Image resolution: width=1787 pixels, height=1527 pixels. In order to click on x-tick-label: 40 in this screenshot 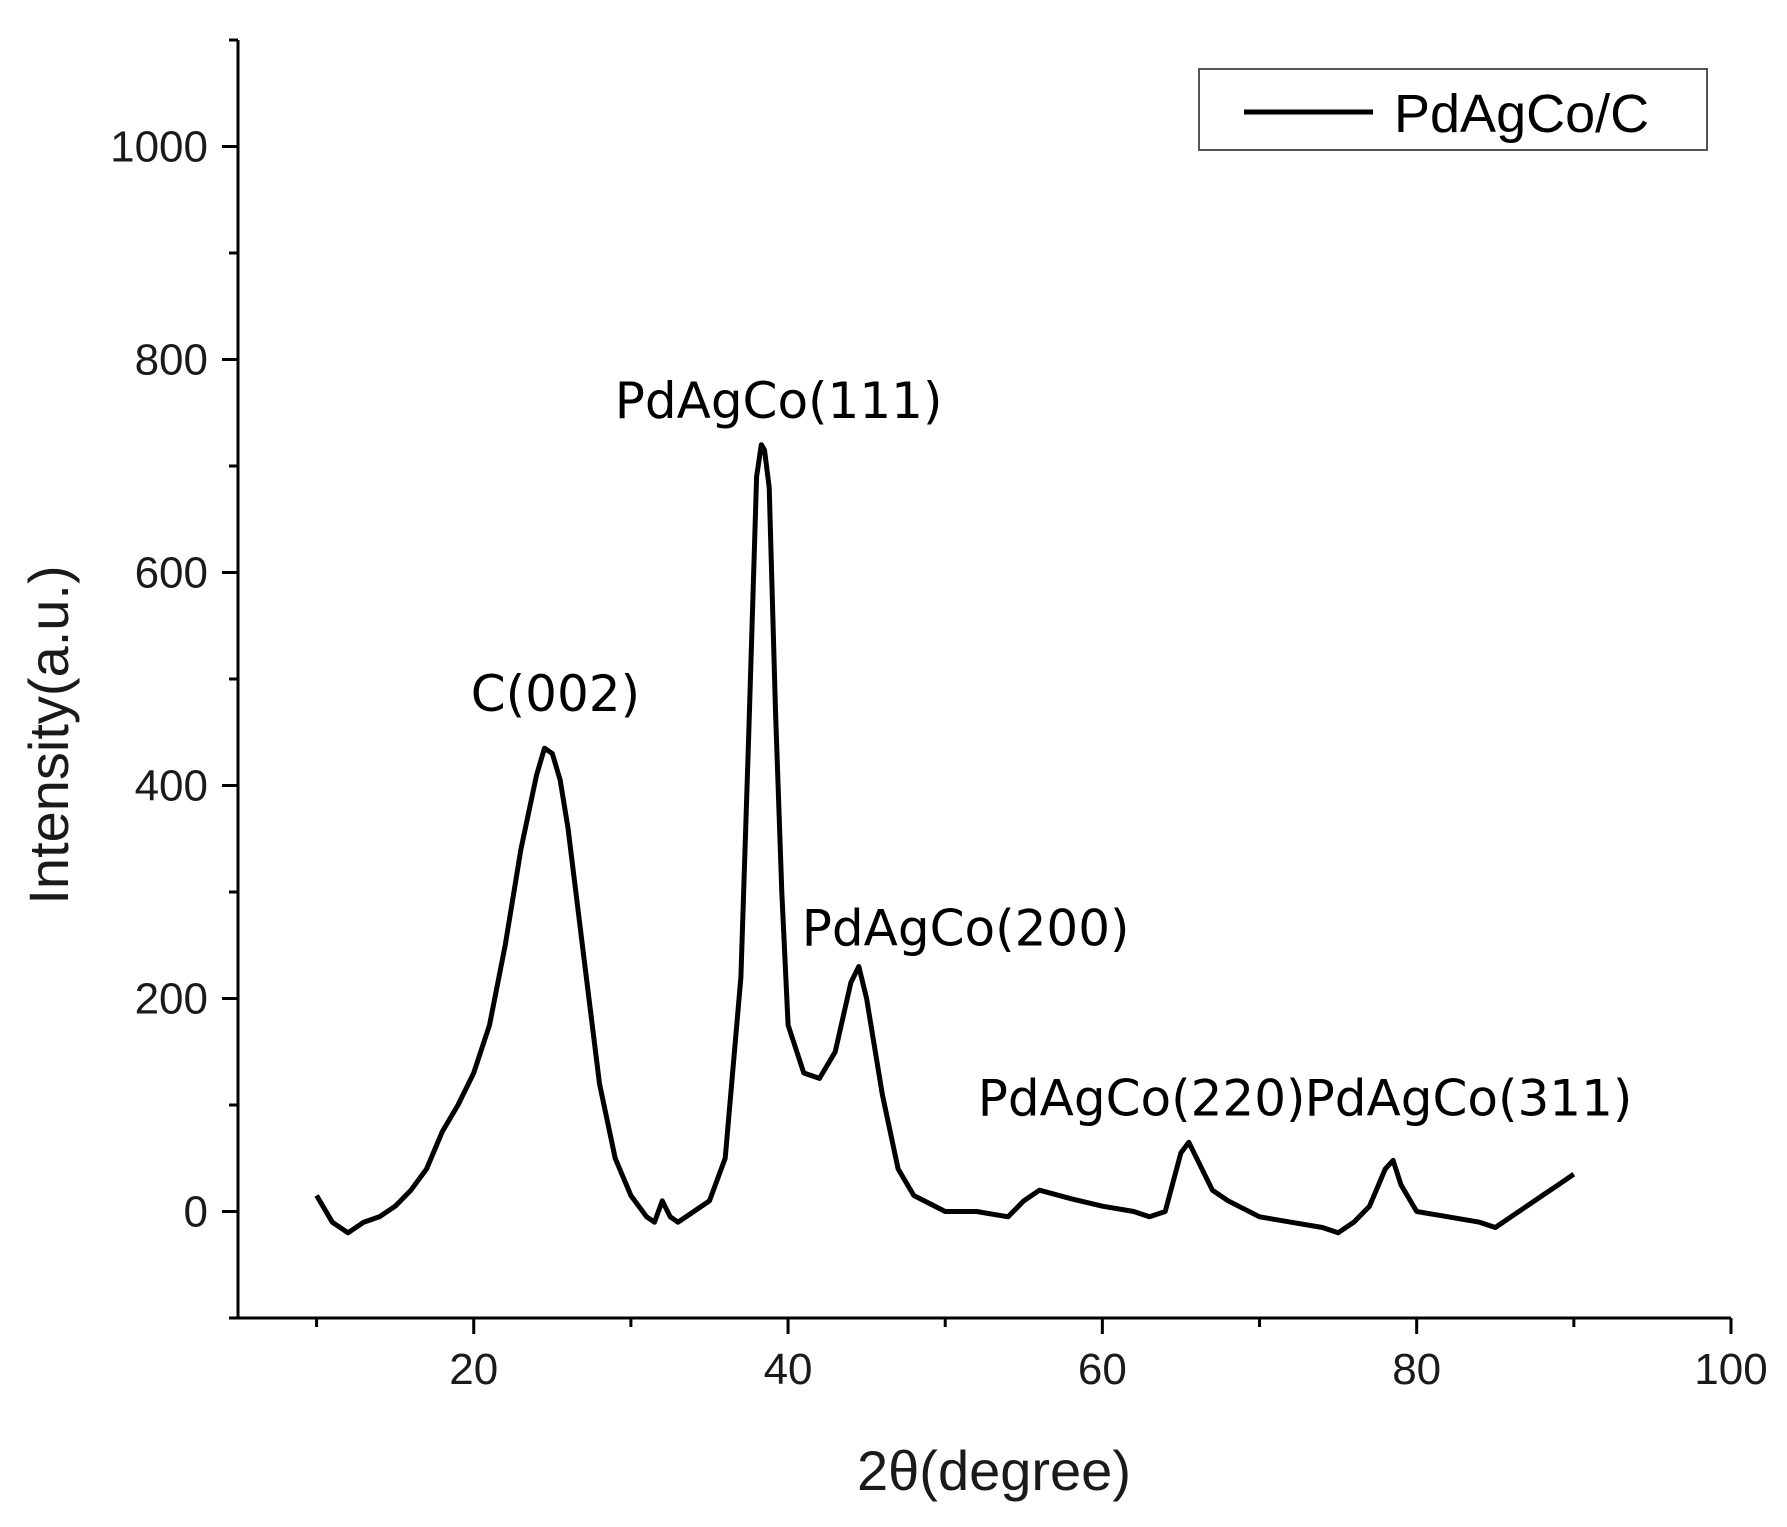, I will do `click(788, 1369)`.